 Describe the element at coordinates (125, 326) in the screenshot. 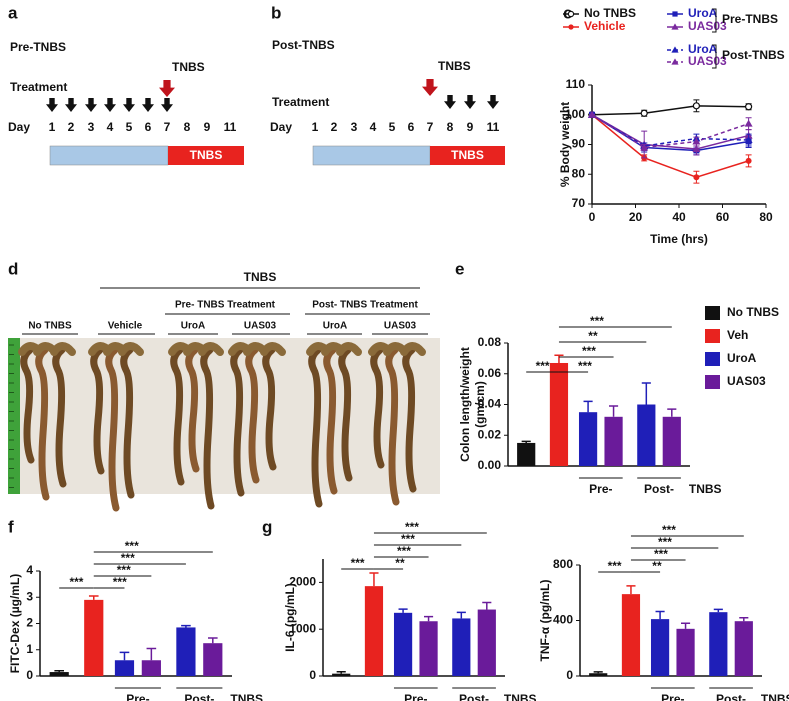

I see `group-label: Vehicle` at that location.